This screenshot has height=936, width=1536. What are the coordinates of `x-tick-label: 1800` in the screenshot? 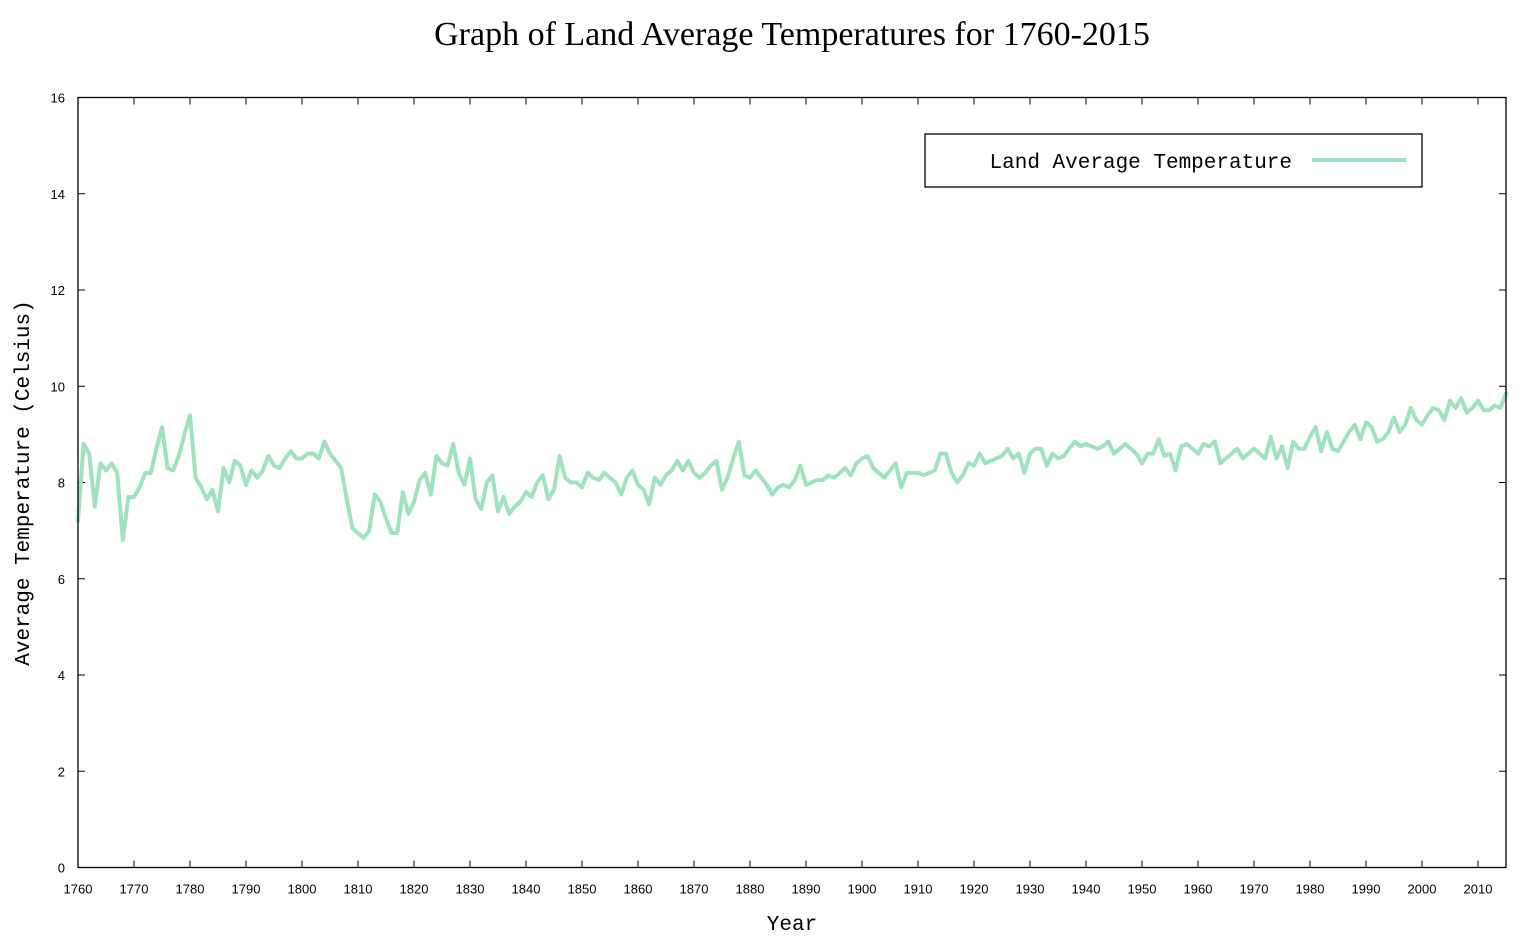 It's located at (302, 889).